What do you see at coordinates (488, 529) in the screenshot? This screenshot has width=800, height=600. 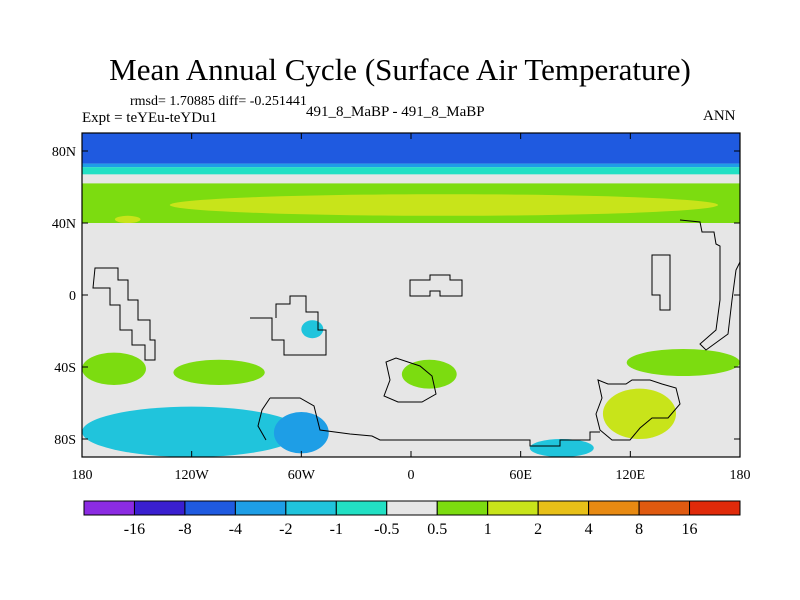 I see `colorbar-label: 1` at bounding box center [488, 529].